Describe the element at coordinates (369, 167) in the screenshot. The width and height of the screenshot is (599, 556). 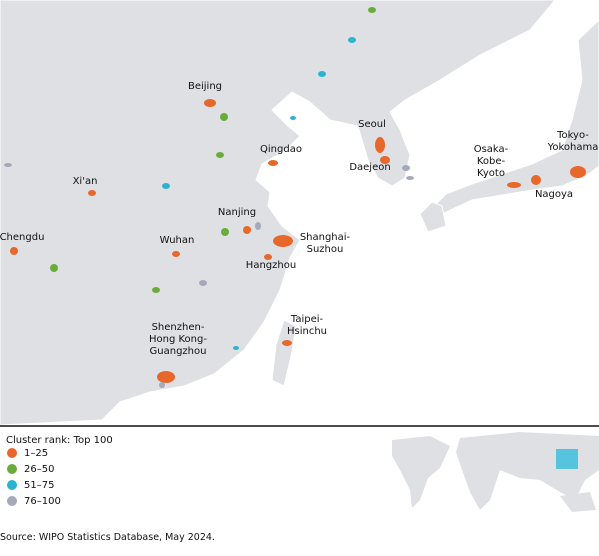
I see `city-label: Daejeon` at that location.